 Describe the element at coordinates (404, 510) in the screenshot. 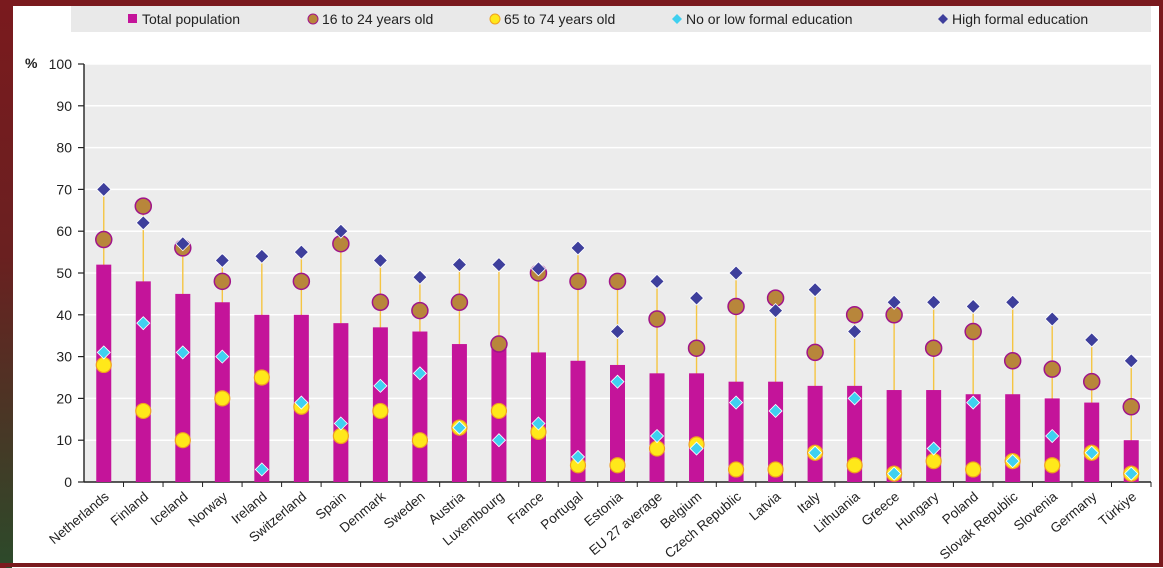

I see `x-tick-label: Sweden` at that location.